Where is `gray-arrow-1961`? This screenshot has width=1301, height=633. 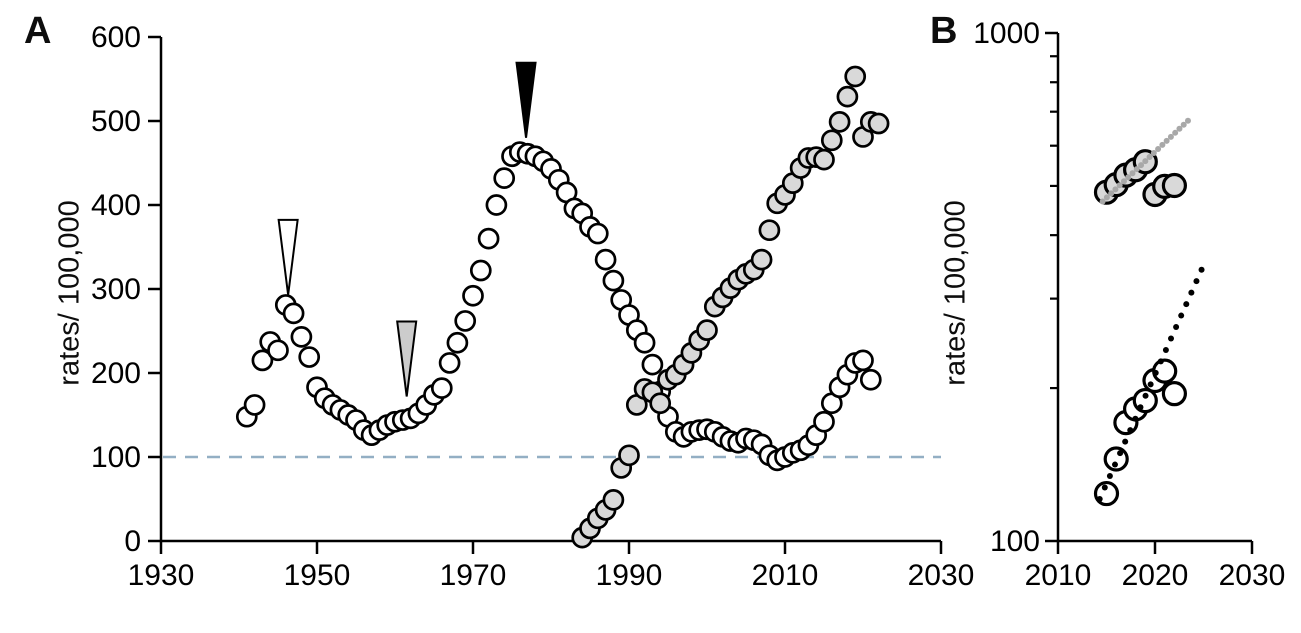 gray-arrow-1961 is located at coordinates (407, 358).